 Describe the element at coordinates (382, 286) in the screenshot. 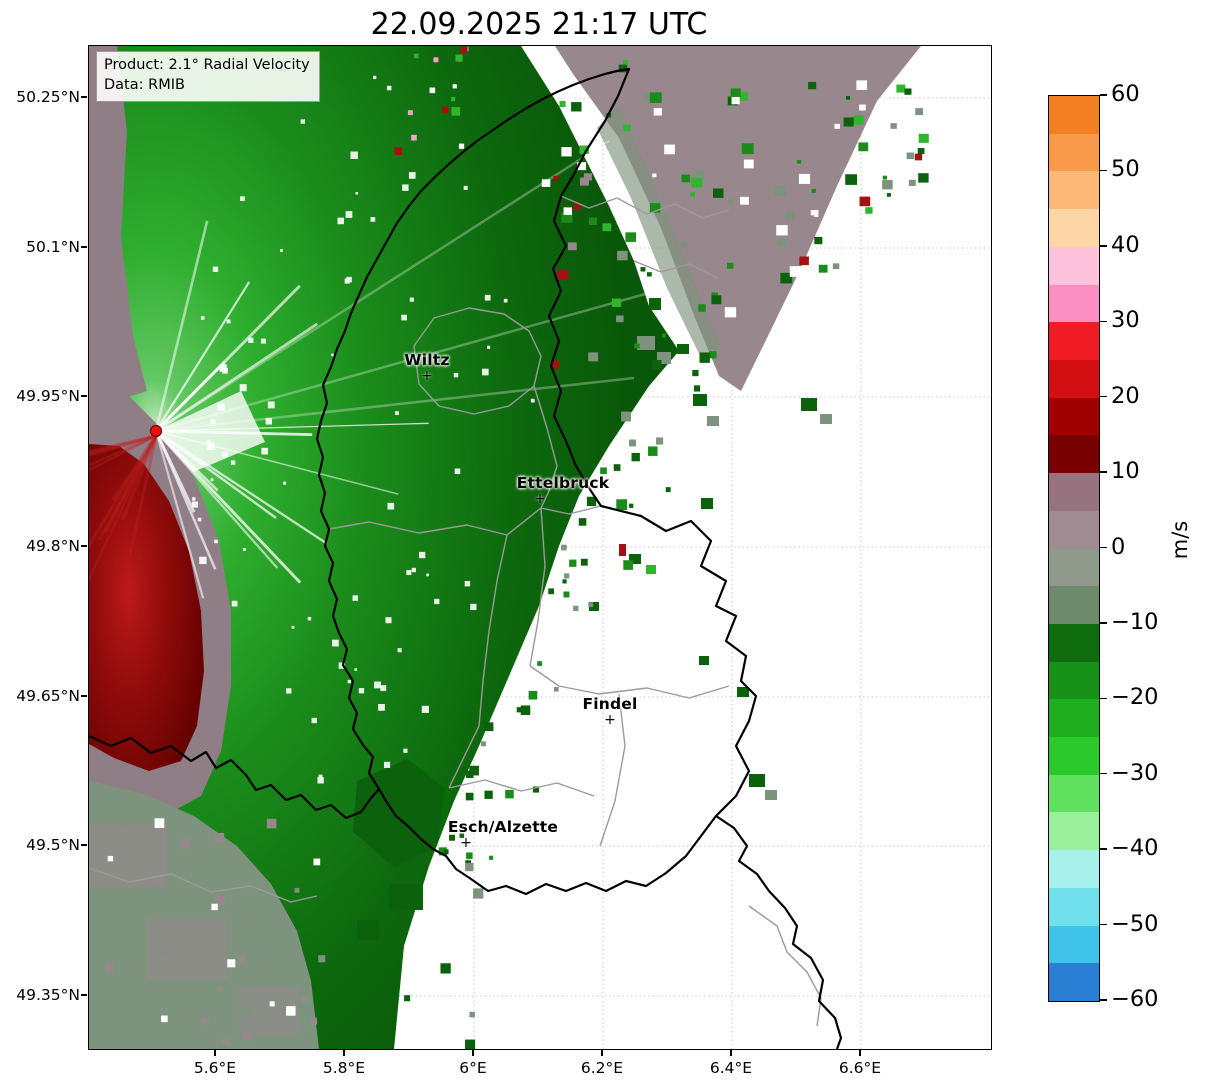

I see `radial-spoke` at that location.